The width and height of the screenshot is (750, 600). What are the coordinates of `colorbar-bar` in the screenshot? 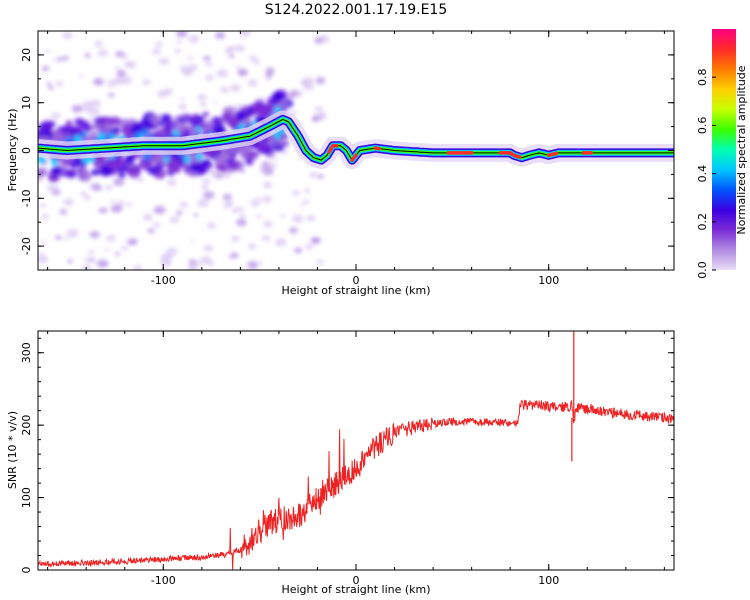 It's located at (724, 149).